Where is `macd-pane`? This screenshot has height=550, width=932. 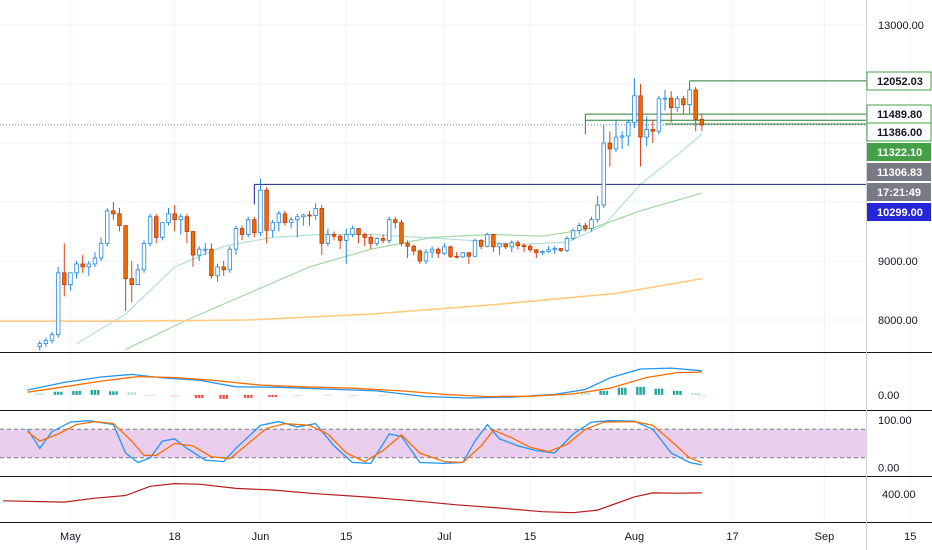
macd-pane is located at coordinates (367, 383).